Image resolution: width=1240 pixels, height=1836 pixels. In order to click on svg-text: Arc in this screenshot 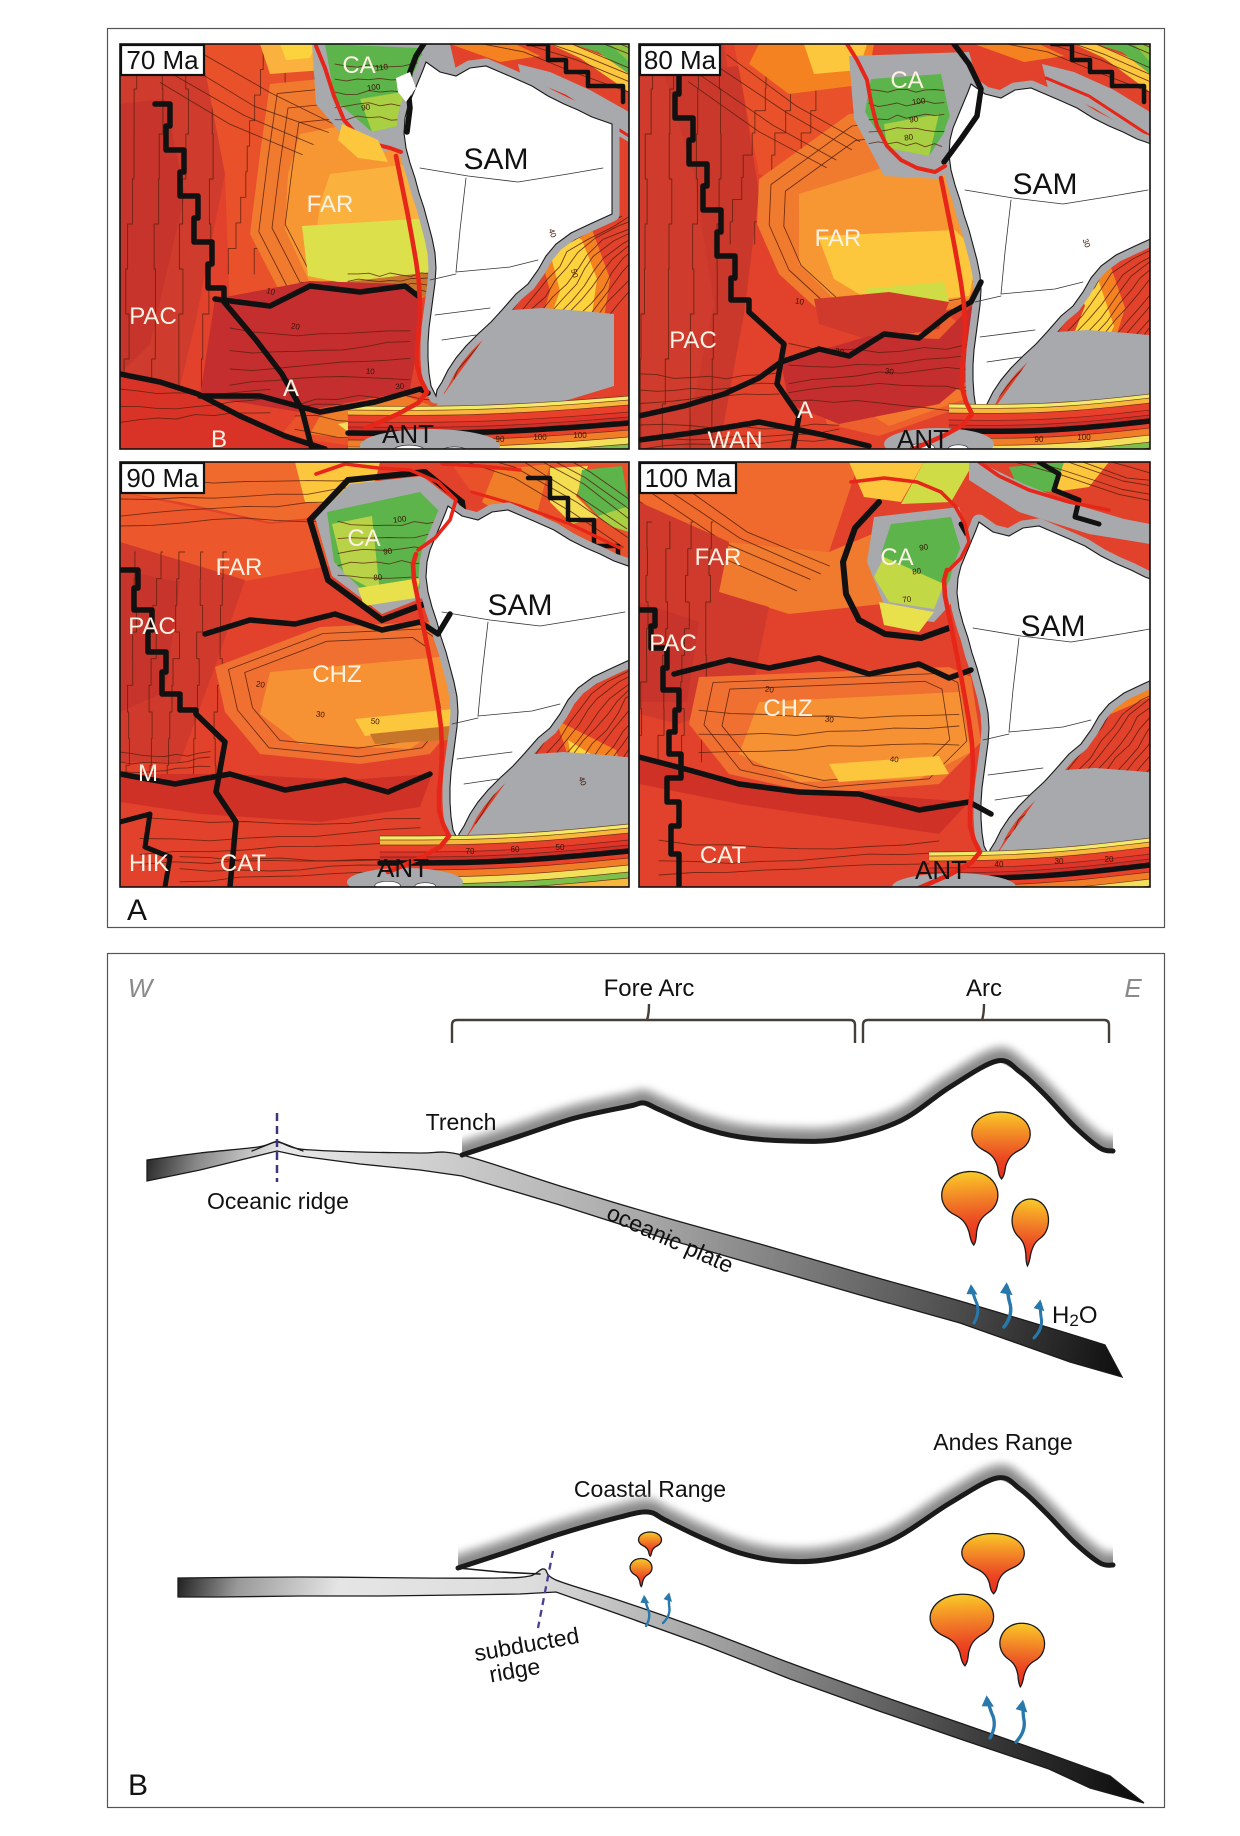, I will do `click(984, 988)`.